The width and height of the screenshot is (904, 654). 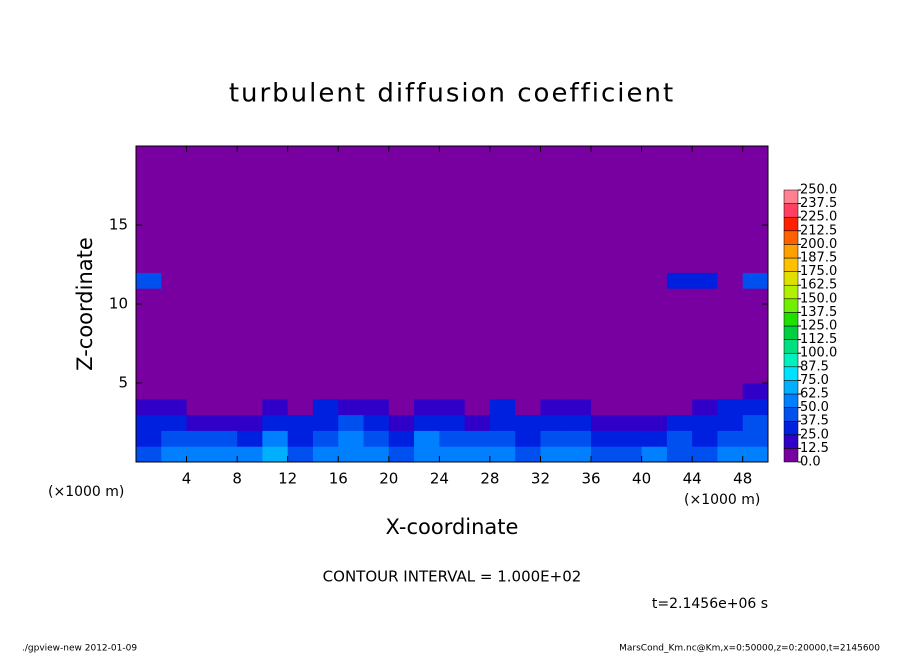 I want to click on colorbar-label: 162.5, so click(x=818, y=285).